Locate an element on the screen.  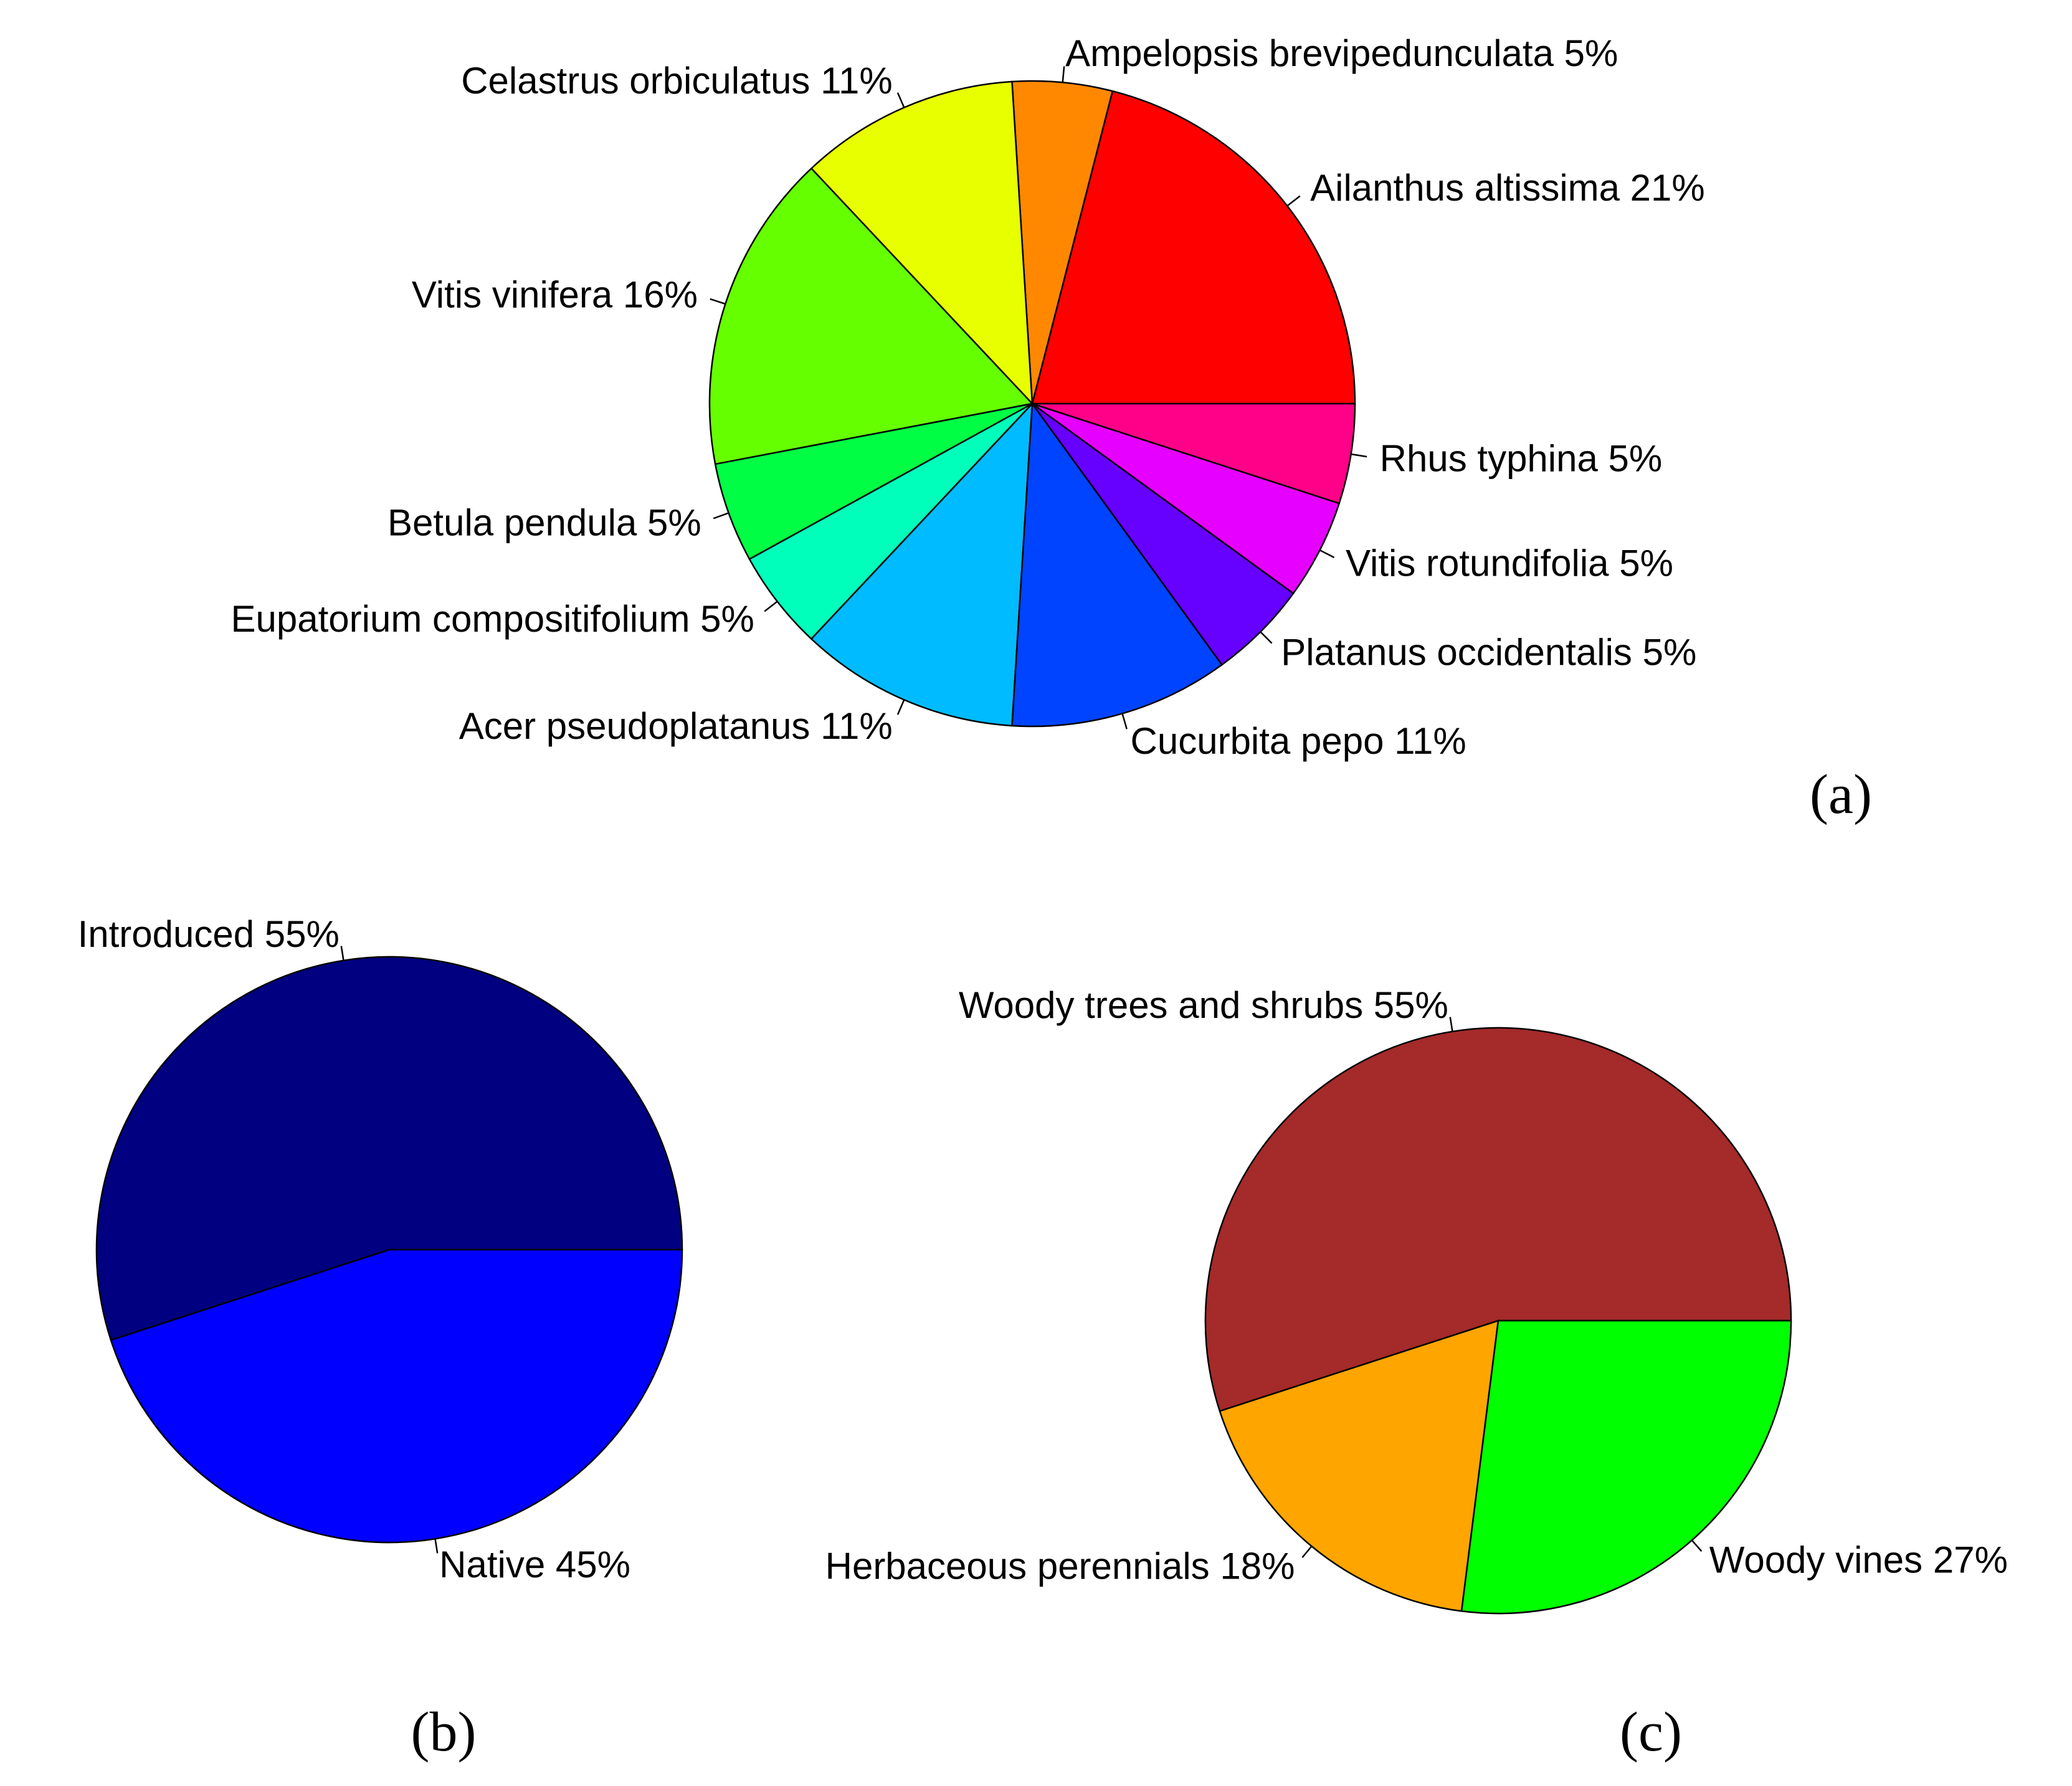
leader-line-celastrus-orbiculatus is located at coordinates (900, 100).